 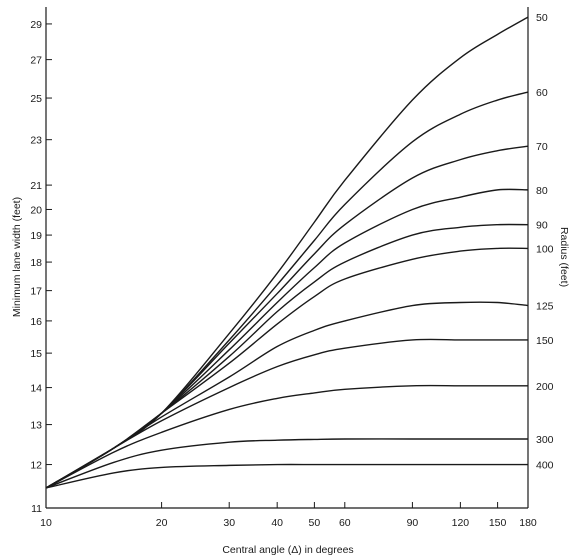 I want to click on x-tick-label: 90, so click(x=413, y=523).